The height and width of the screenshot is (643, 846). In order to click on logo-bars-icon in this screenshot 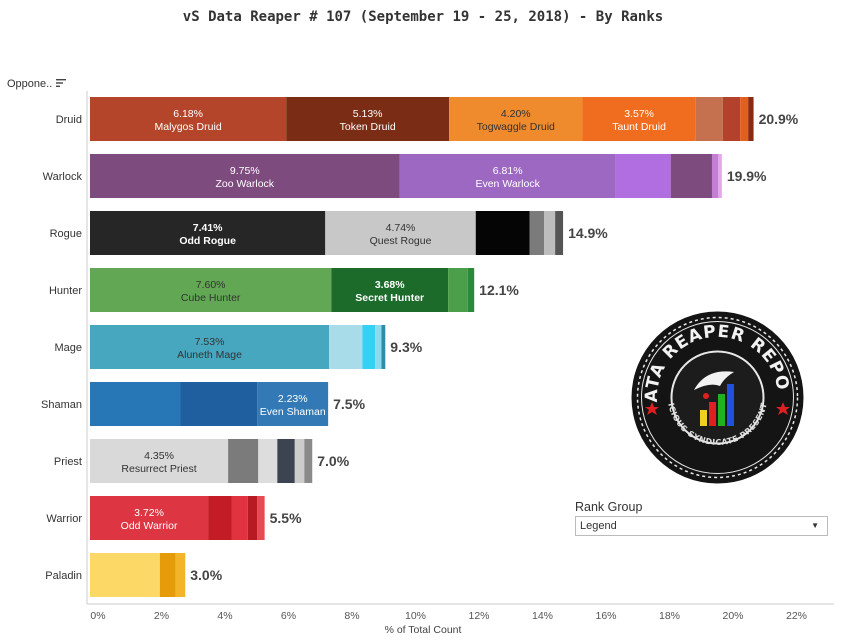, I will do `click(717, 405)`.